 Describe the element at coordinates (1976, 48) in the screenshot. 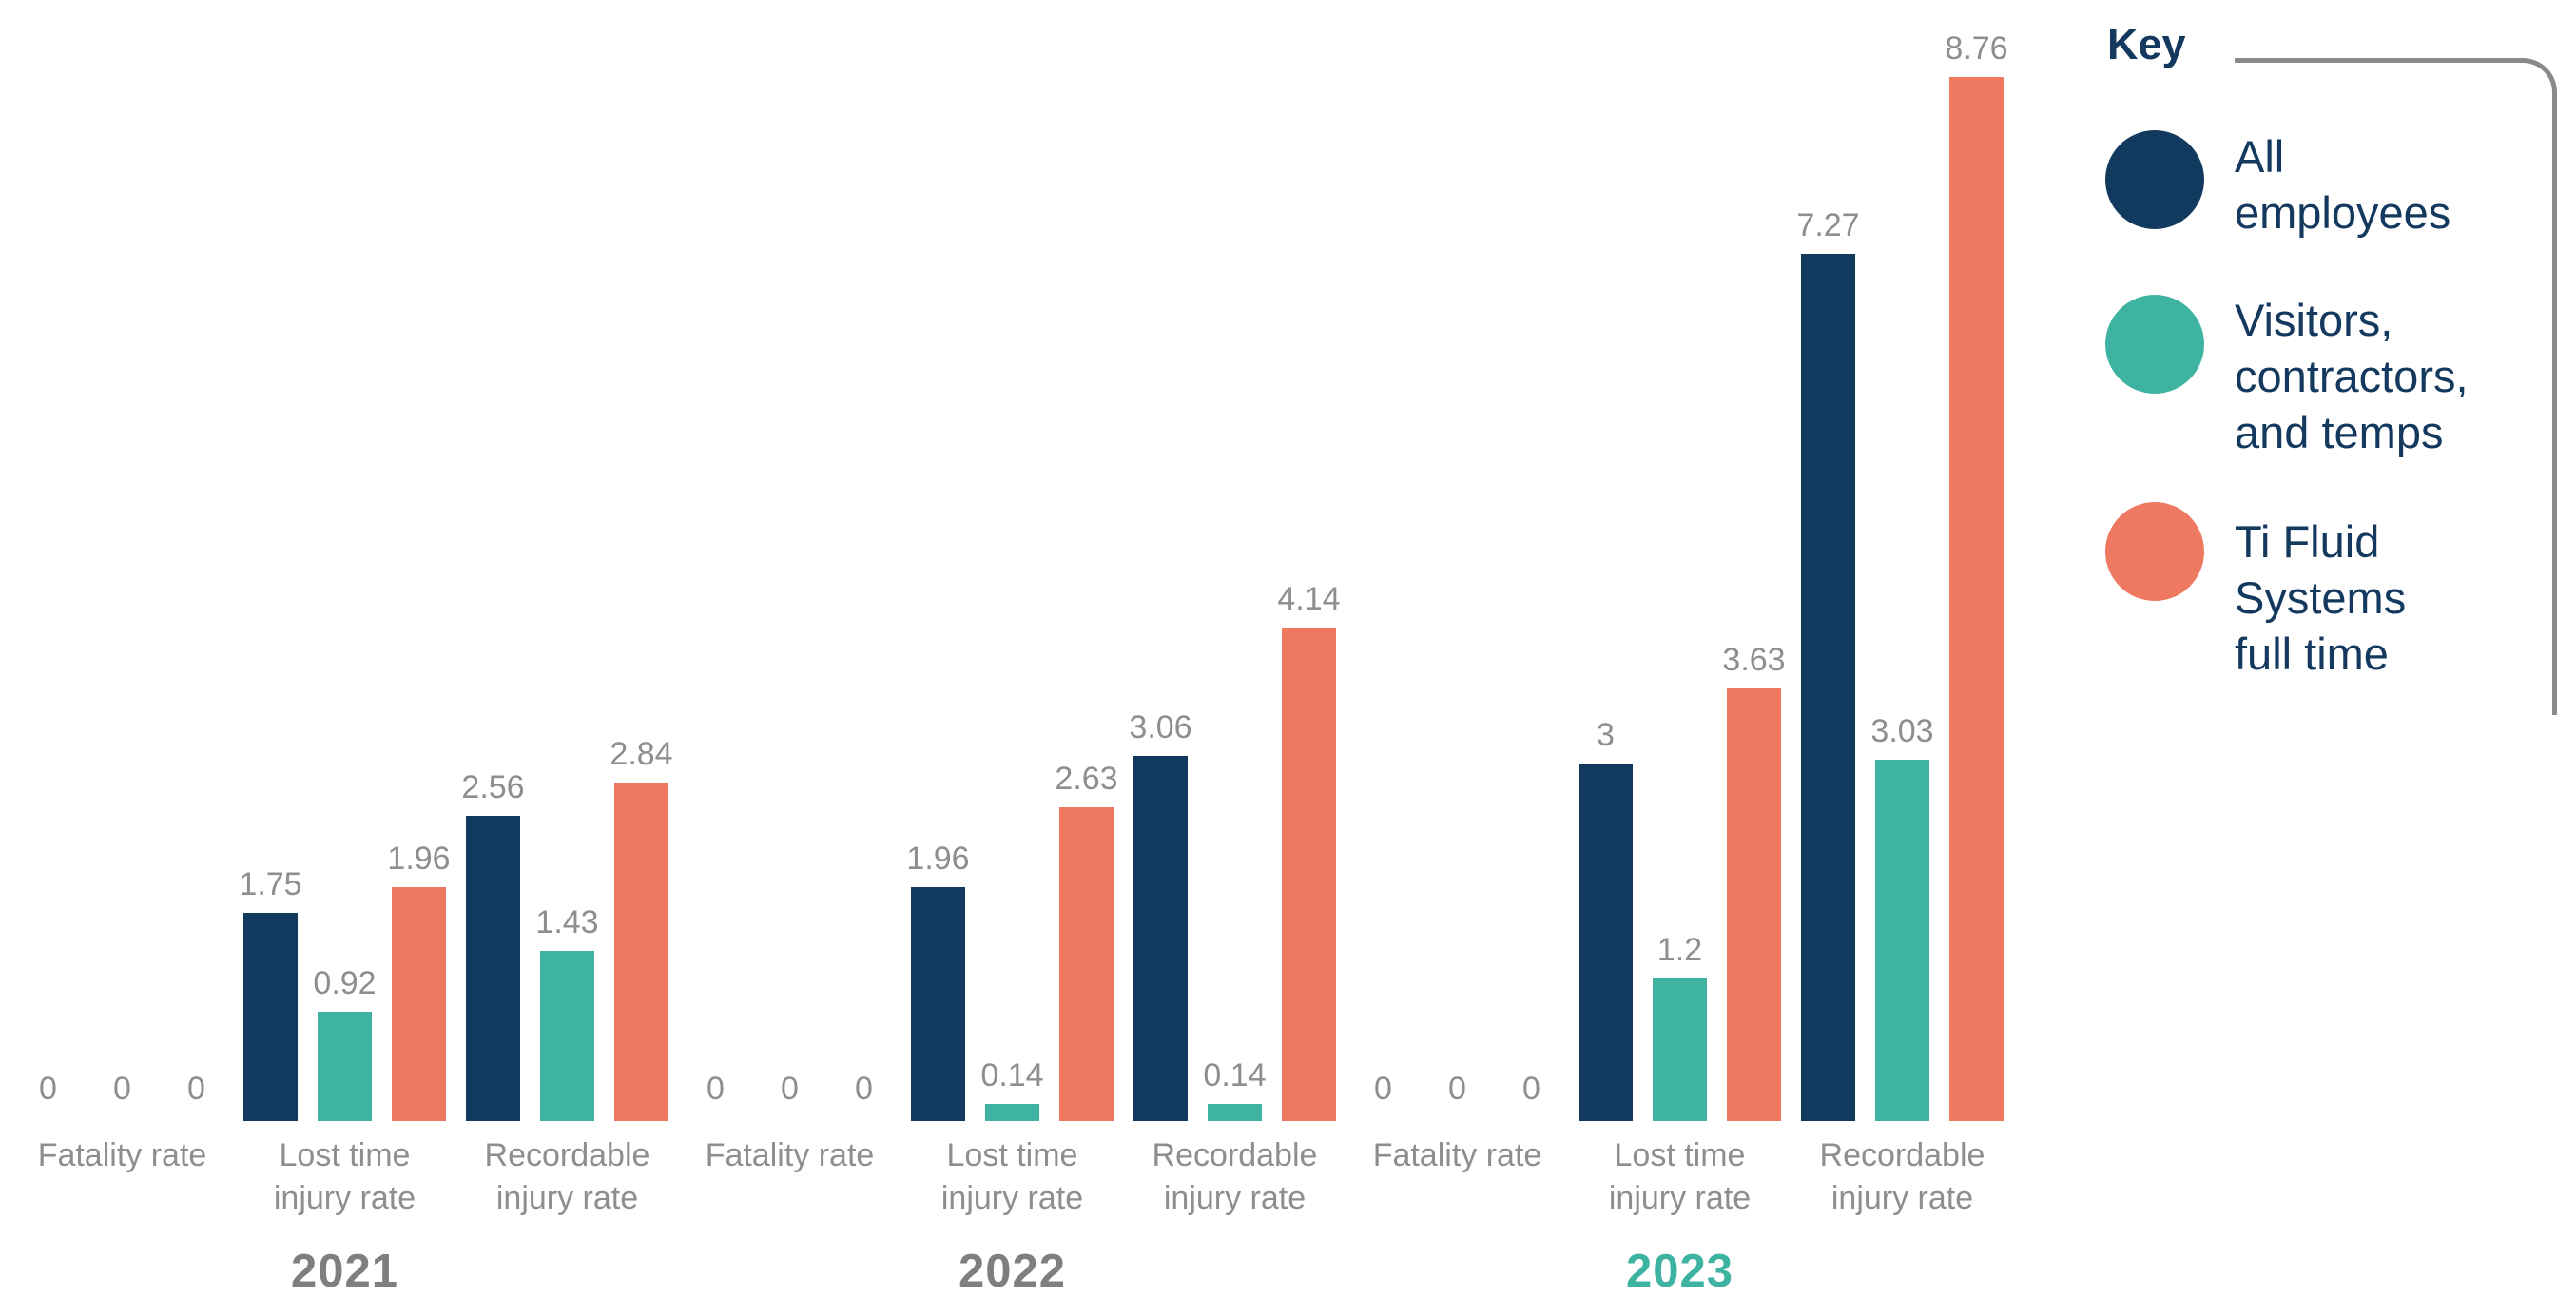

I see `value-label: 8.76` at that location.